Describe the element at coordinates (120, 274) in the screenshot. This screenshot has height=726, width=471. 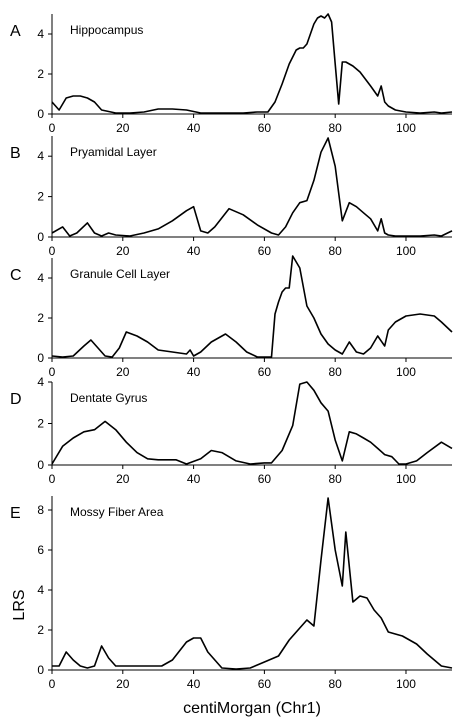
I see `panel-title-c: Granule Cell Layer` at that location.